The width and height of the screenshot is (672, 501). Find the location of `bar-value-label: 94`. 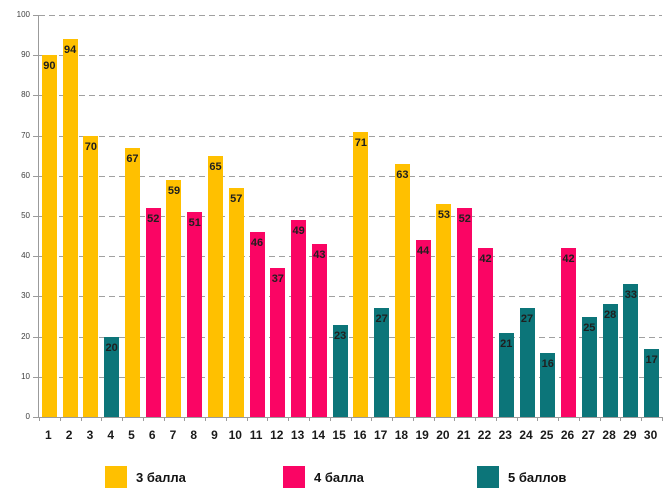

bar-value-label: 94 is located at coordinates (70, 50).